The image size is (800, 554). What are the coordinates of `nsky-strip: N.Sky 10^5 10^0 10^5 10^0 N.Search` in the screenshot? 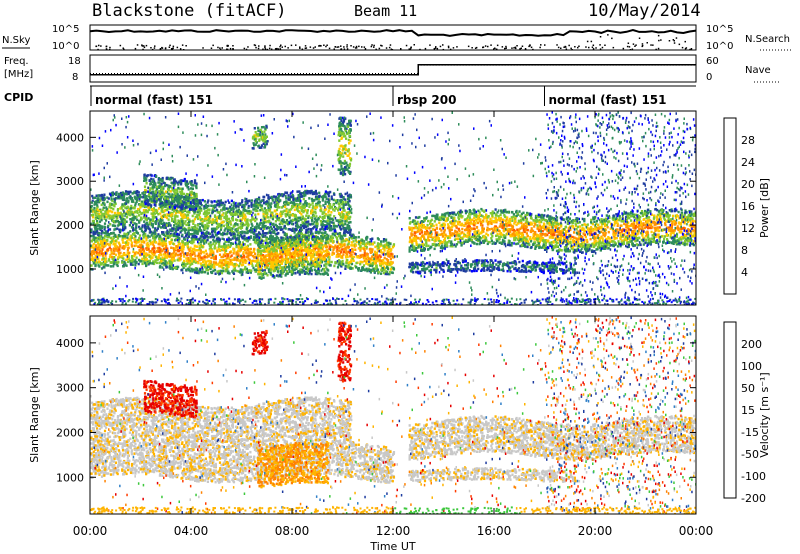 It's located at (397, 38).